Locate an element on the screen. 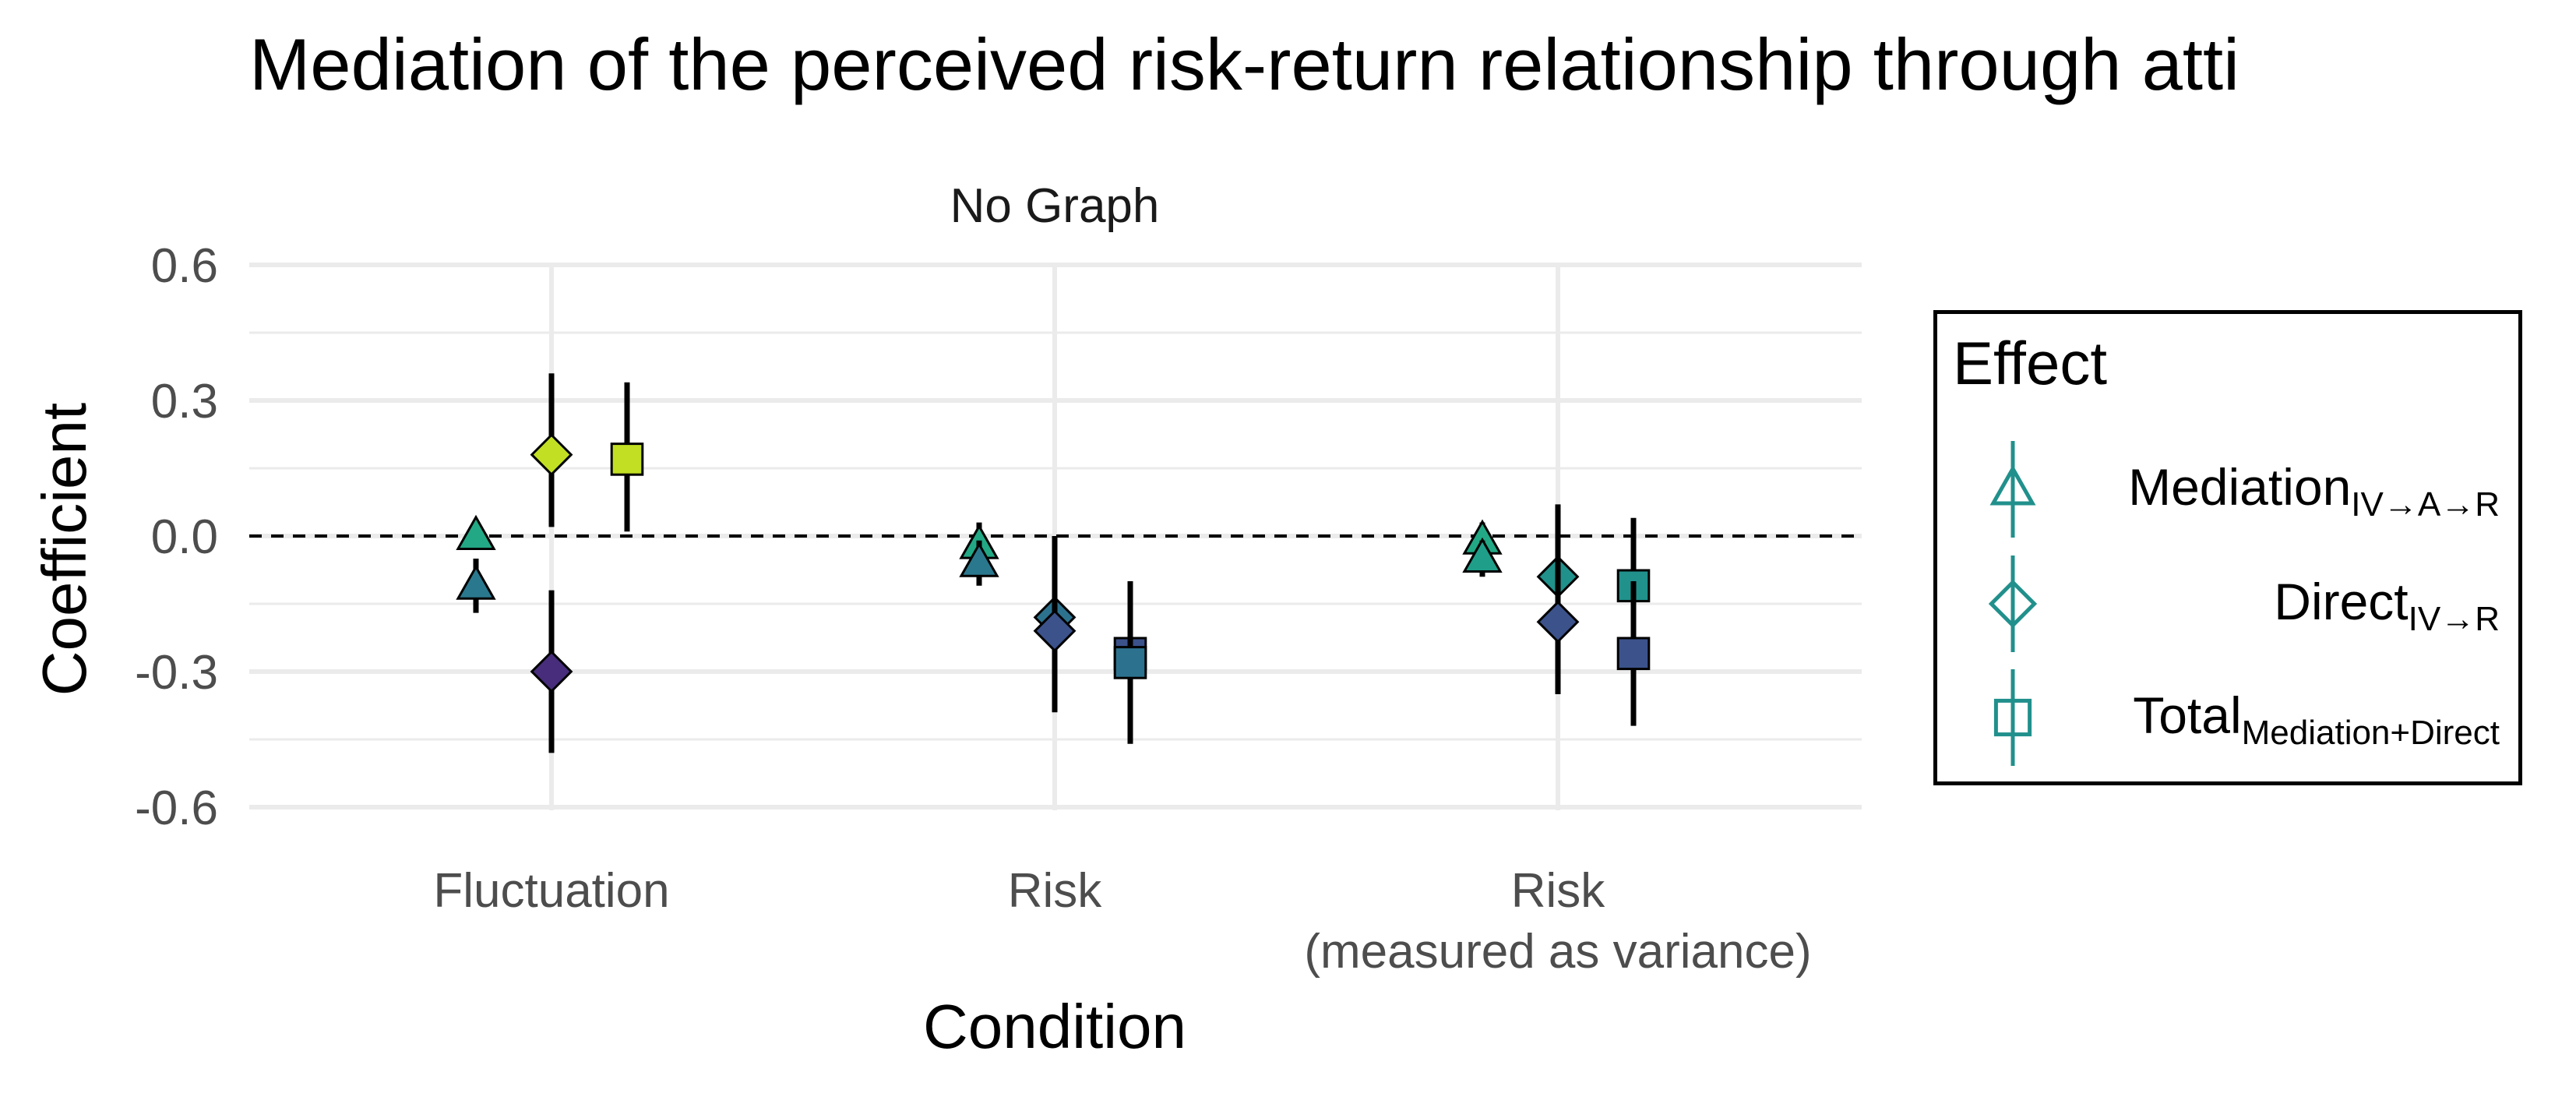 The height and width of the screenshot is (1104, 2576). y-tick-label: 0.0 is located at coordinates (184, 537).